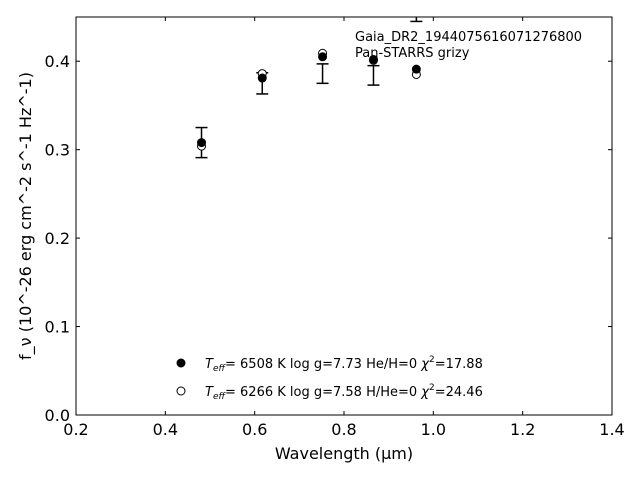  Describe the element at coordinates (412, 53) in the screenshot. I see `annotation-survey: Pan-STARRS grizy` at that location.